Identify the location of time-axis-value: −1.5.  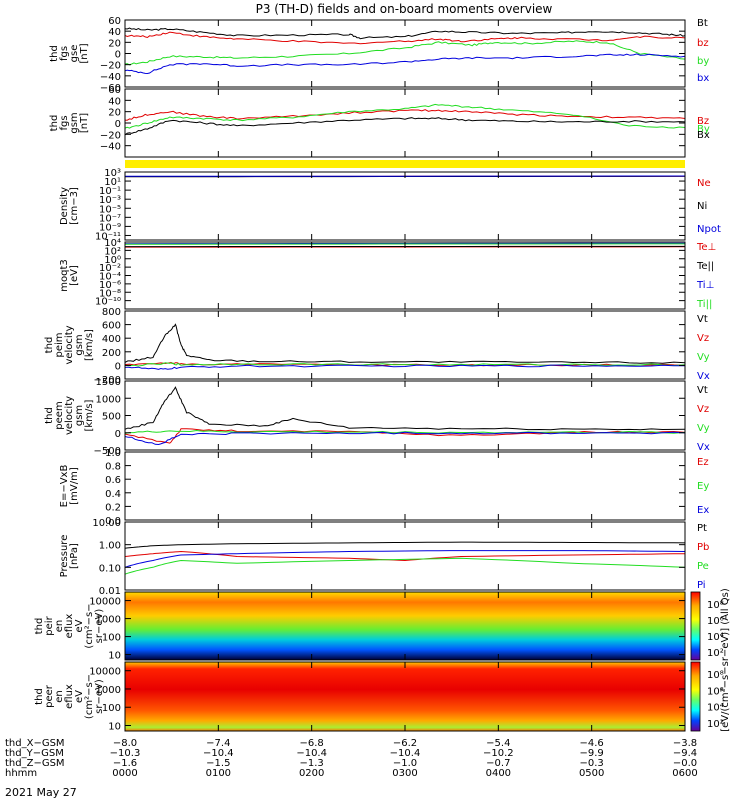
(218, 763).